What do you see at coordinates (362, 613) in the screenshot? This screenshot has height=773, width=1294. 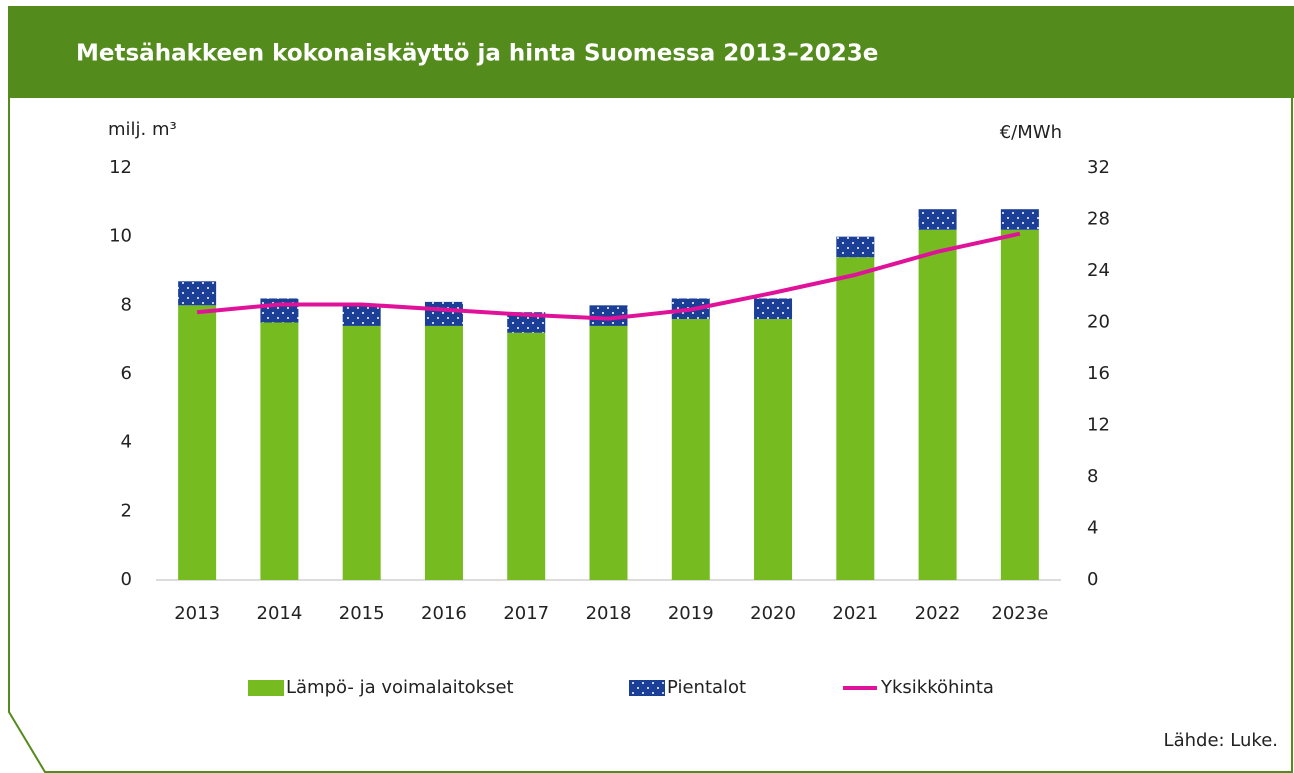 I see `x-tick-label: 2015` at bounding box center [362, 613].